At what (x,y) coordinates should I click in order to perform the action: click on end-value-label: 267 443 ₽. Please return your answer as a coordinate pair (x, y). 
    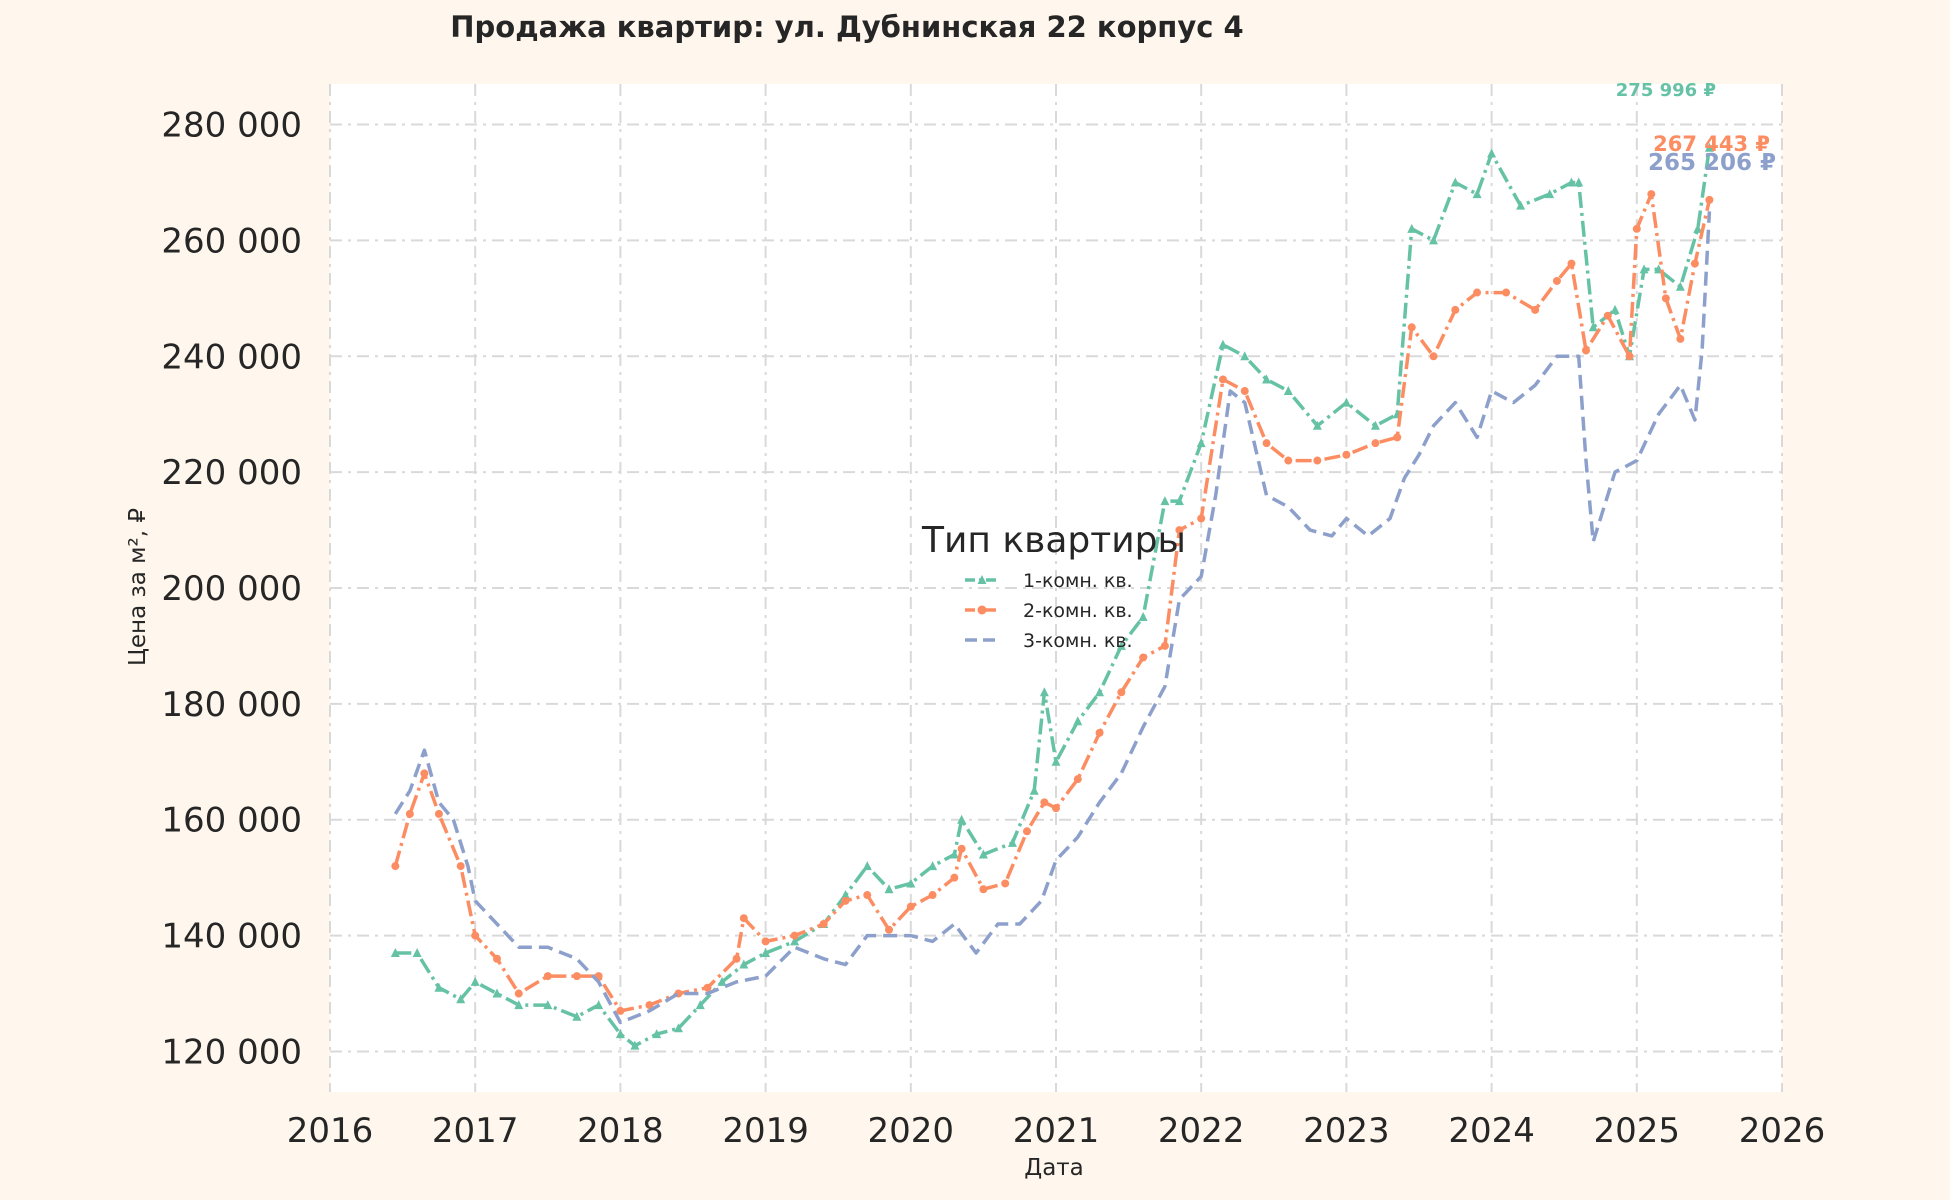
    Looking at the image, I should click on (1711, 144).